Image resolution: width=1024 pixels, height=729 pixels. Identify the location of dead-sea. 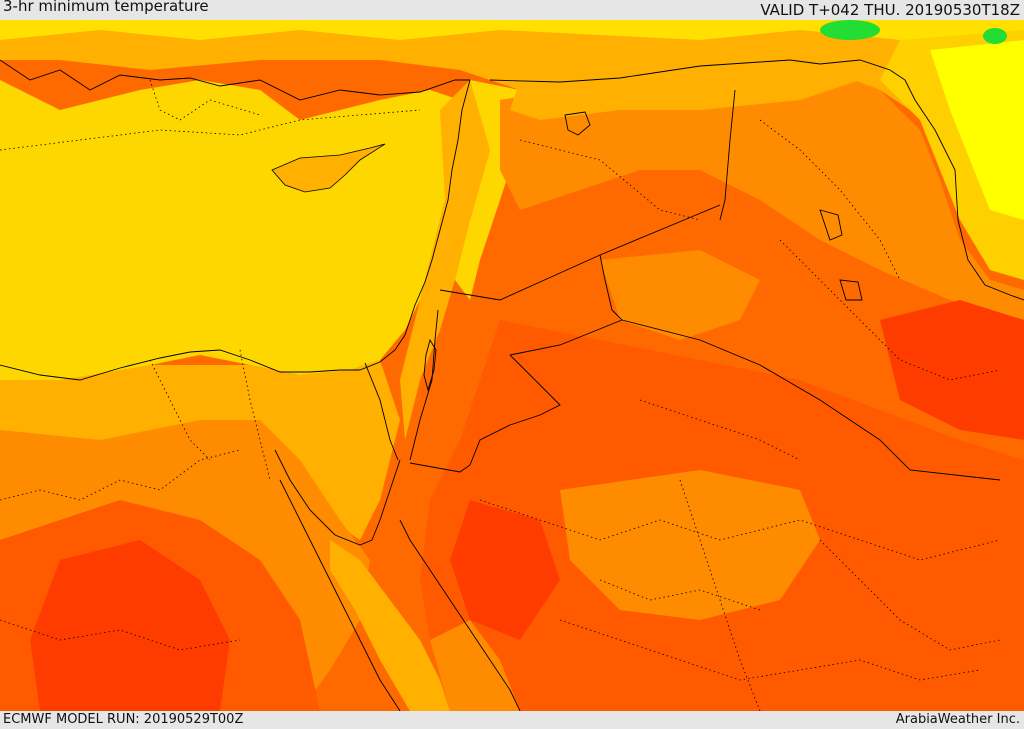
(430, 365).